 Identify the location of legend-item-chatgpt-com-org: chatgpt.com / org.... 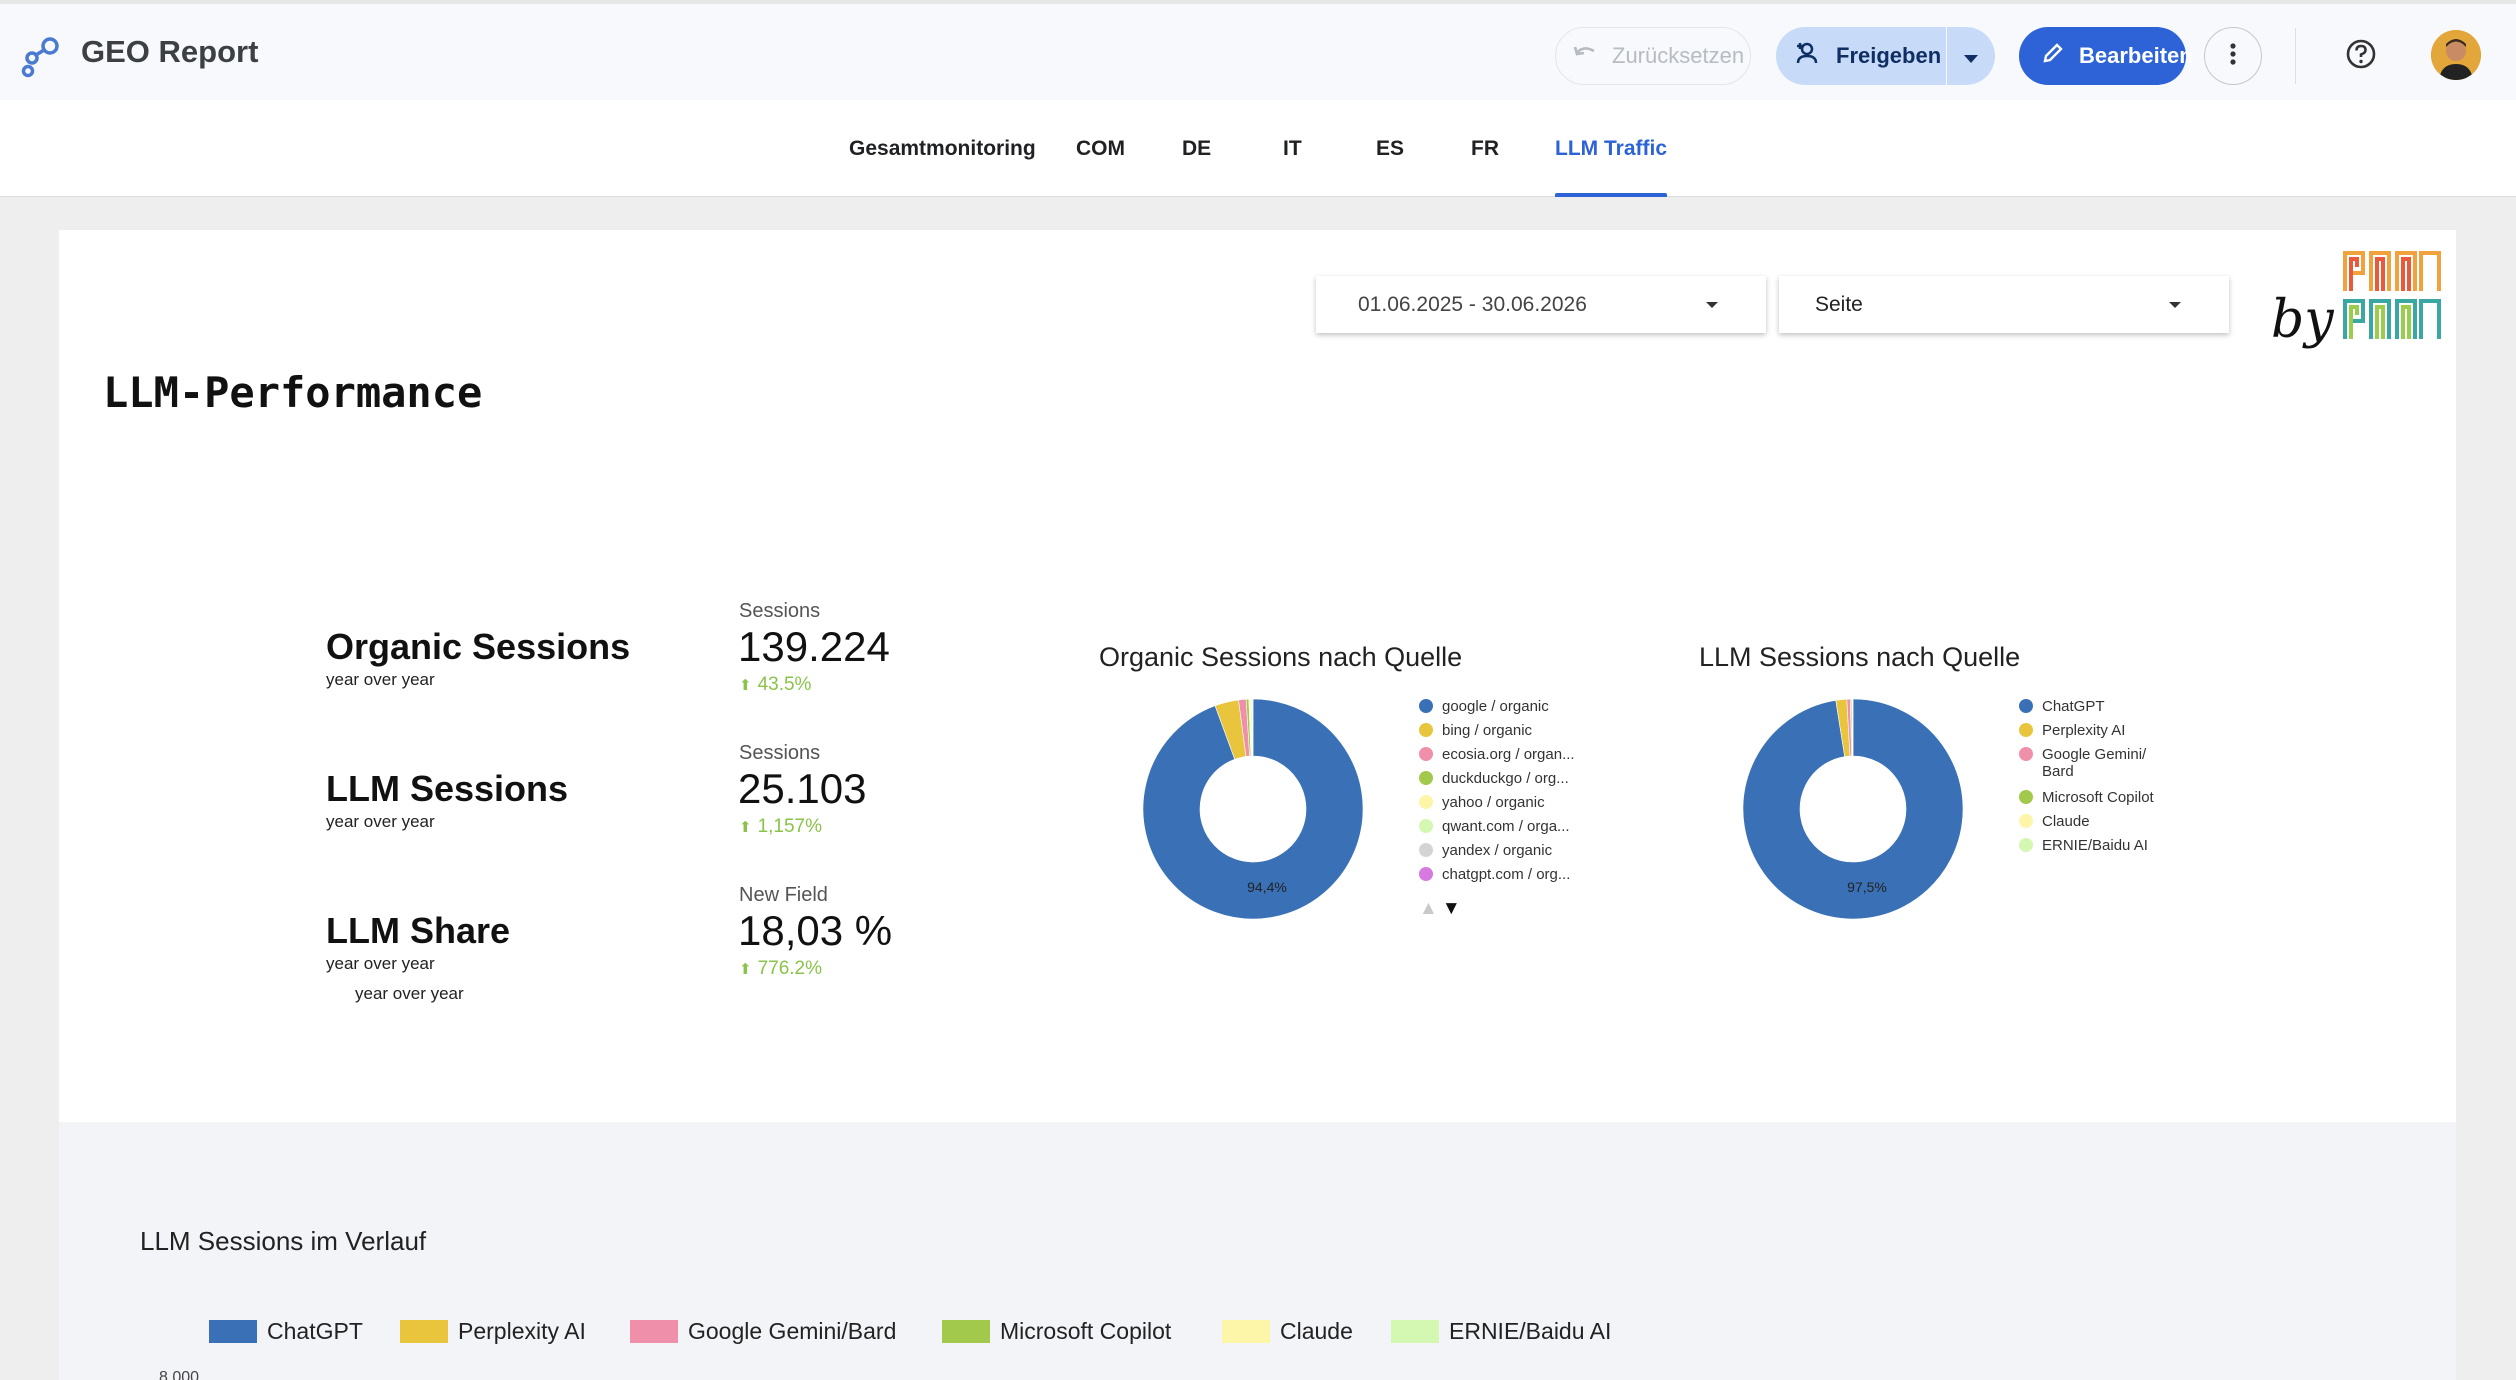
(1494, 874).